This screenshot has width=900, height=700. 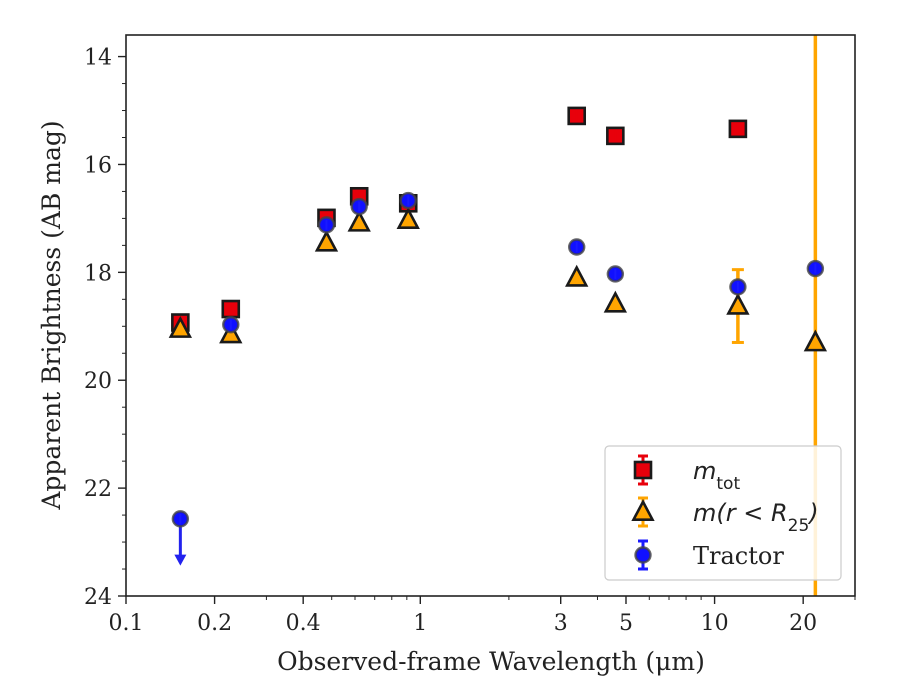 What do you see at coordinates (214, 623) in the screenshot?
I see `x-tick-label: 0.2` at bounding box center [214, 623].